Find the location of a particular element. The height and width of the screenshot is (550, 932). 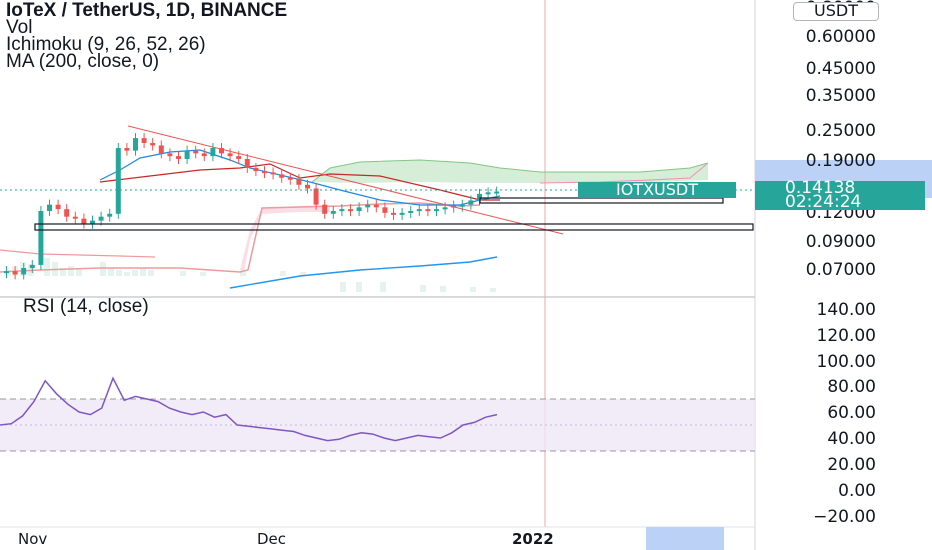

rsi-tick-label: −20.00 is located at coordinates (844, 517).